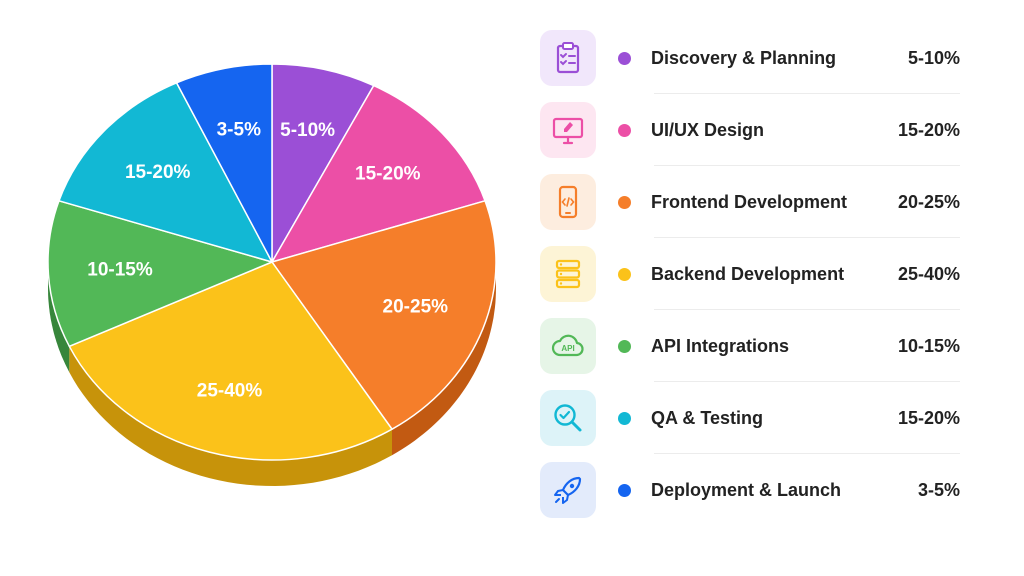  Describe the element at coordinates (928, 201) in the screenshot. I see `legend-value: 20-25%` at that location.